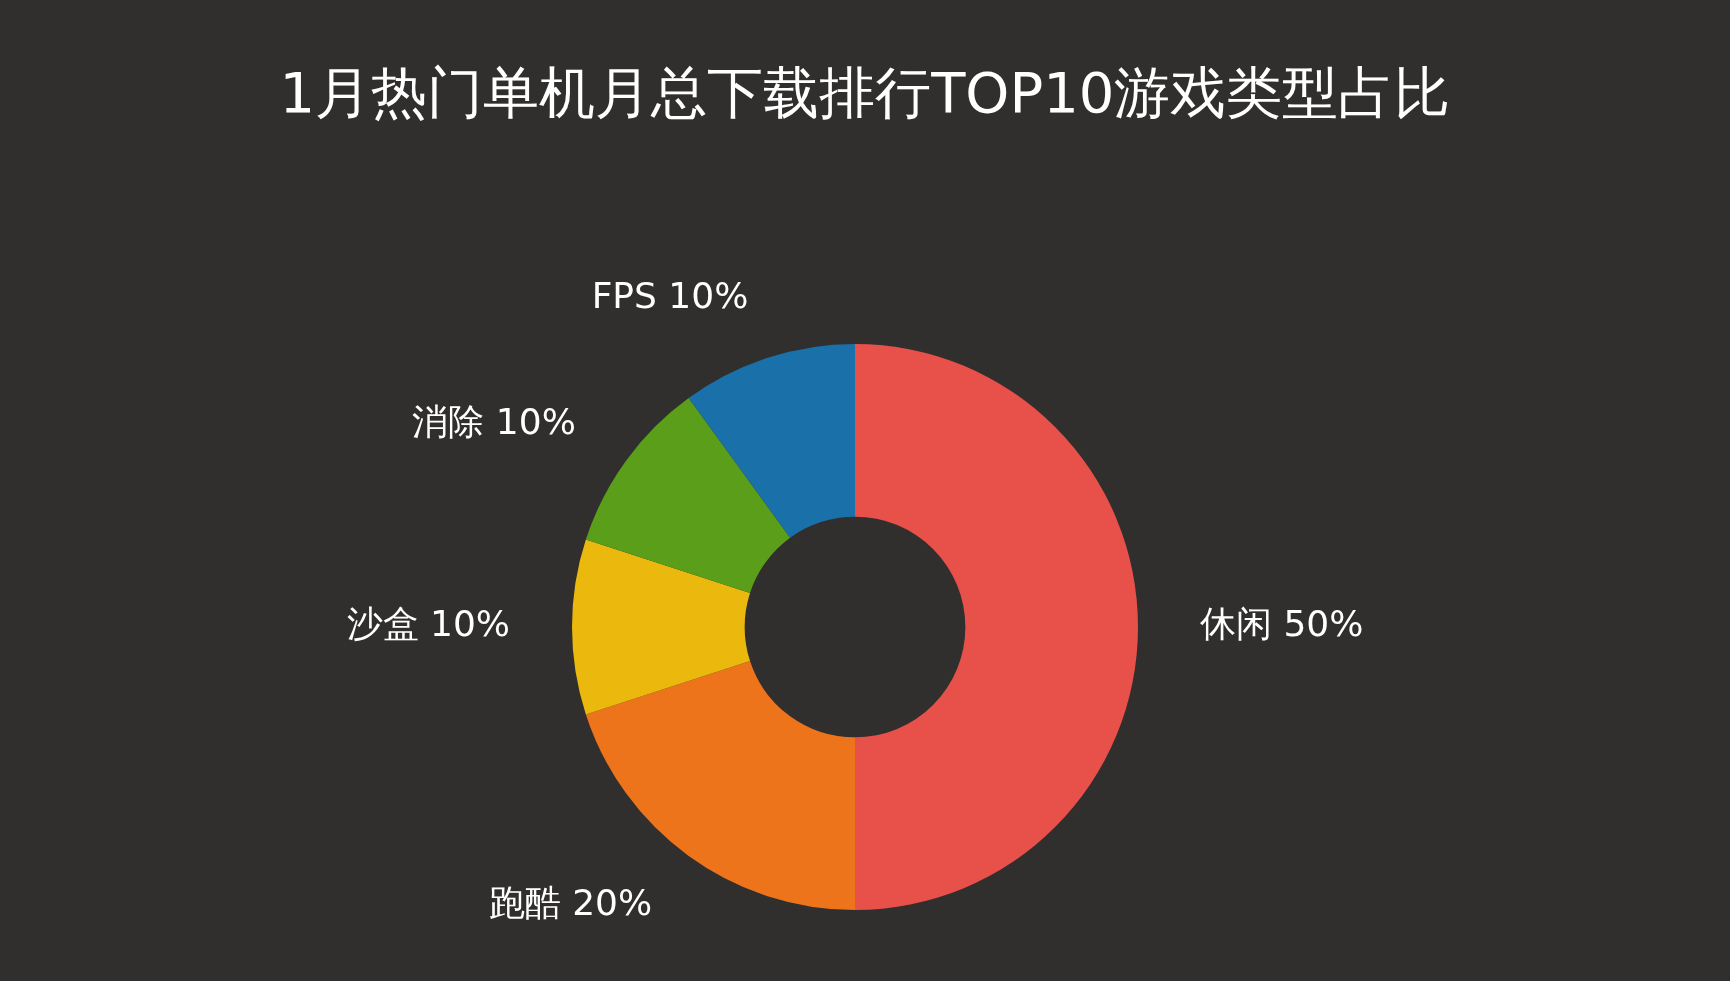 This screenshot has width=1730, height=981. I want to click on chart-title: 1月热门单机月总下载排行TOP10游戏类型占比, so click(865, 93).